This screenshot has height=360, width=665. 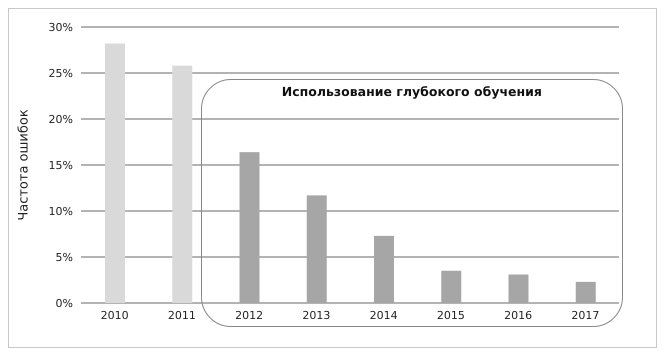 What do you see at coordinates (60, 73) in the screenshot?
I see `y-tick-label: 25%` at bounding box center [60, 73].